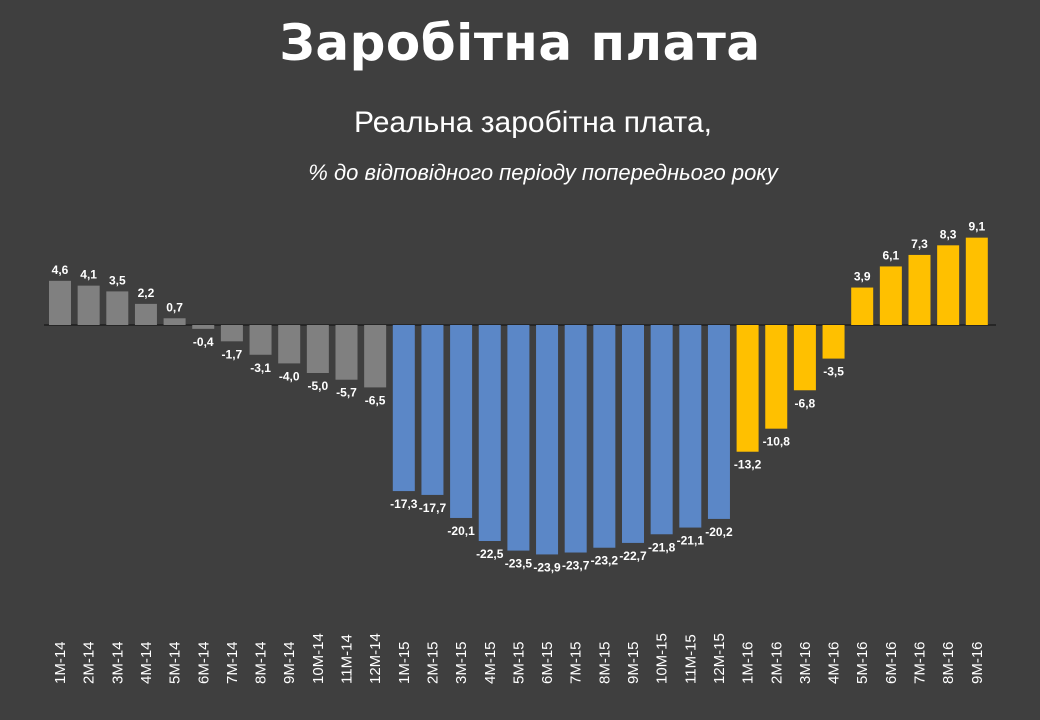  Describe the element at coordinates (719, 658) in the screenshot. I see `tick-label-12M-15: 12M-15` at that location.